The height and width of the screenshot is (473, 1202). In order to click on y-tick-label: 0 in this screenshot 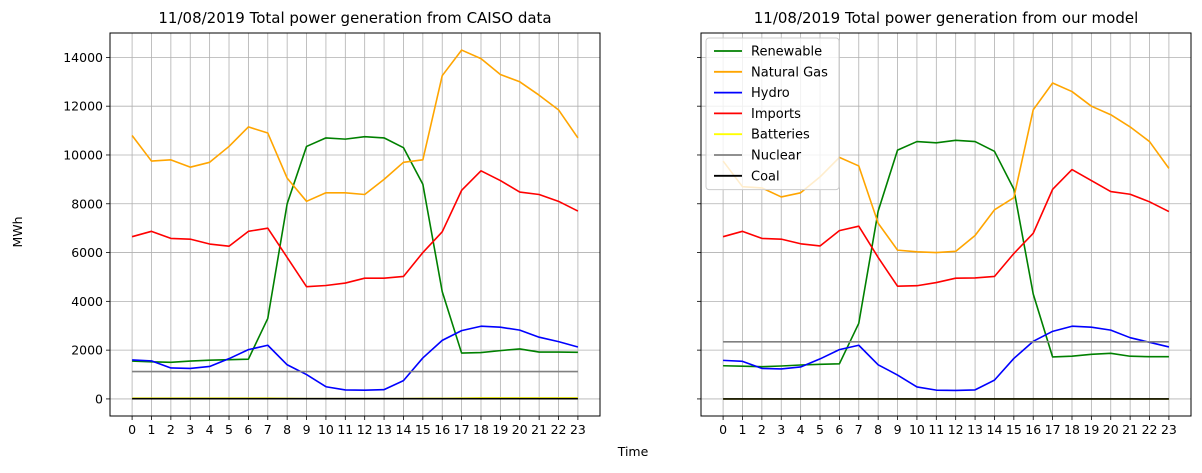, I will do `click(99, 398)`.